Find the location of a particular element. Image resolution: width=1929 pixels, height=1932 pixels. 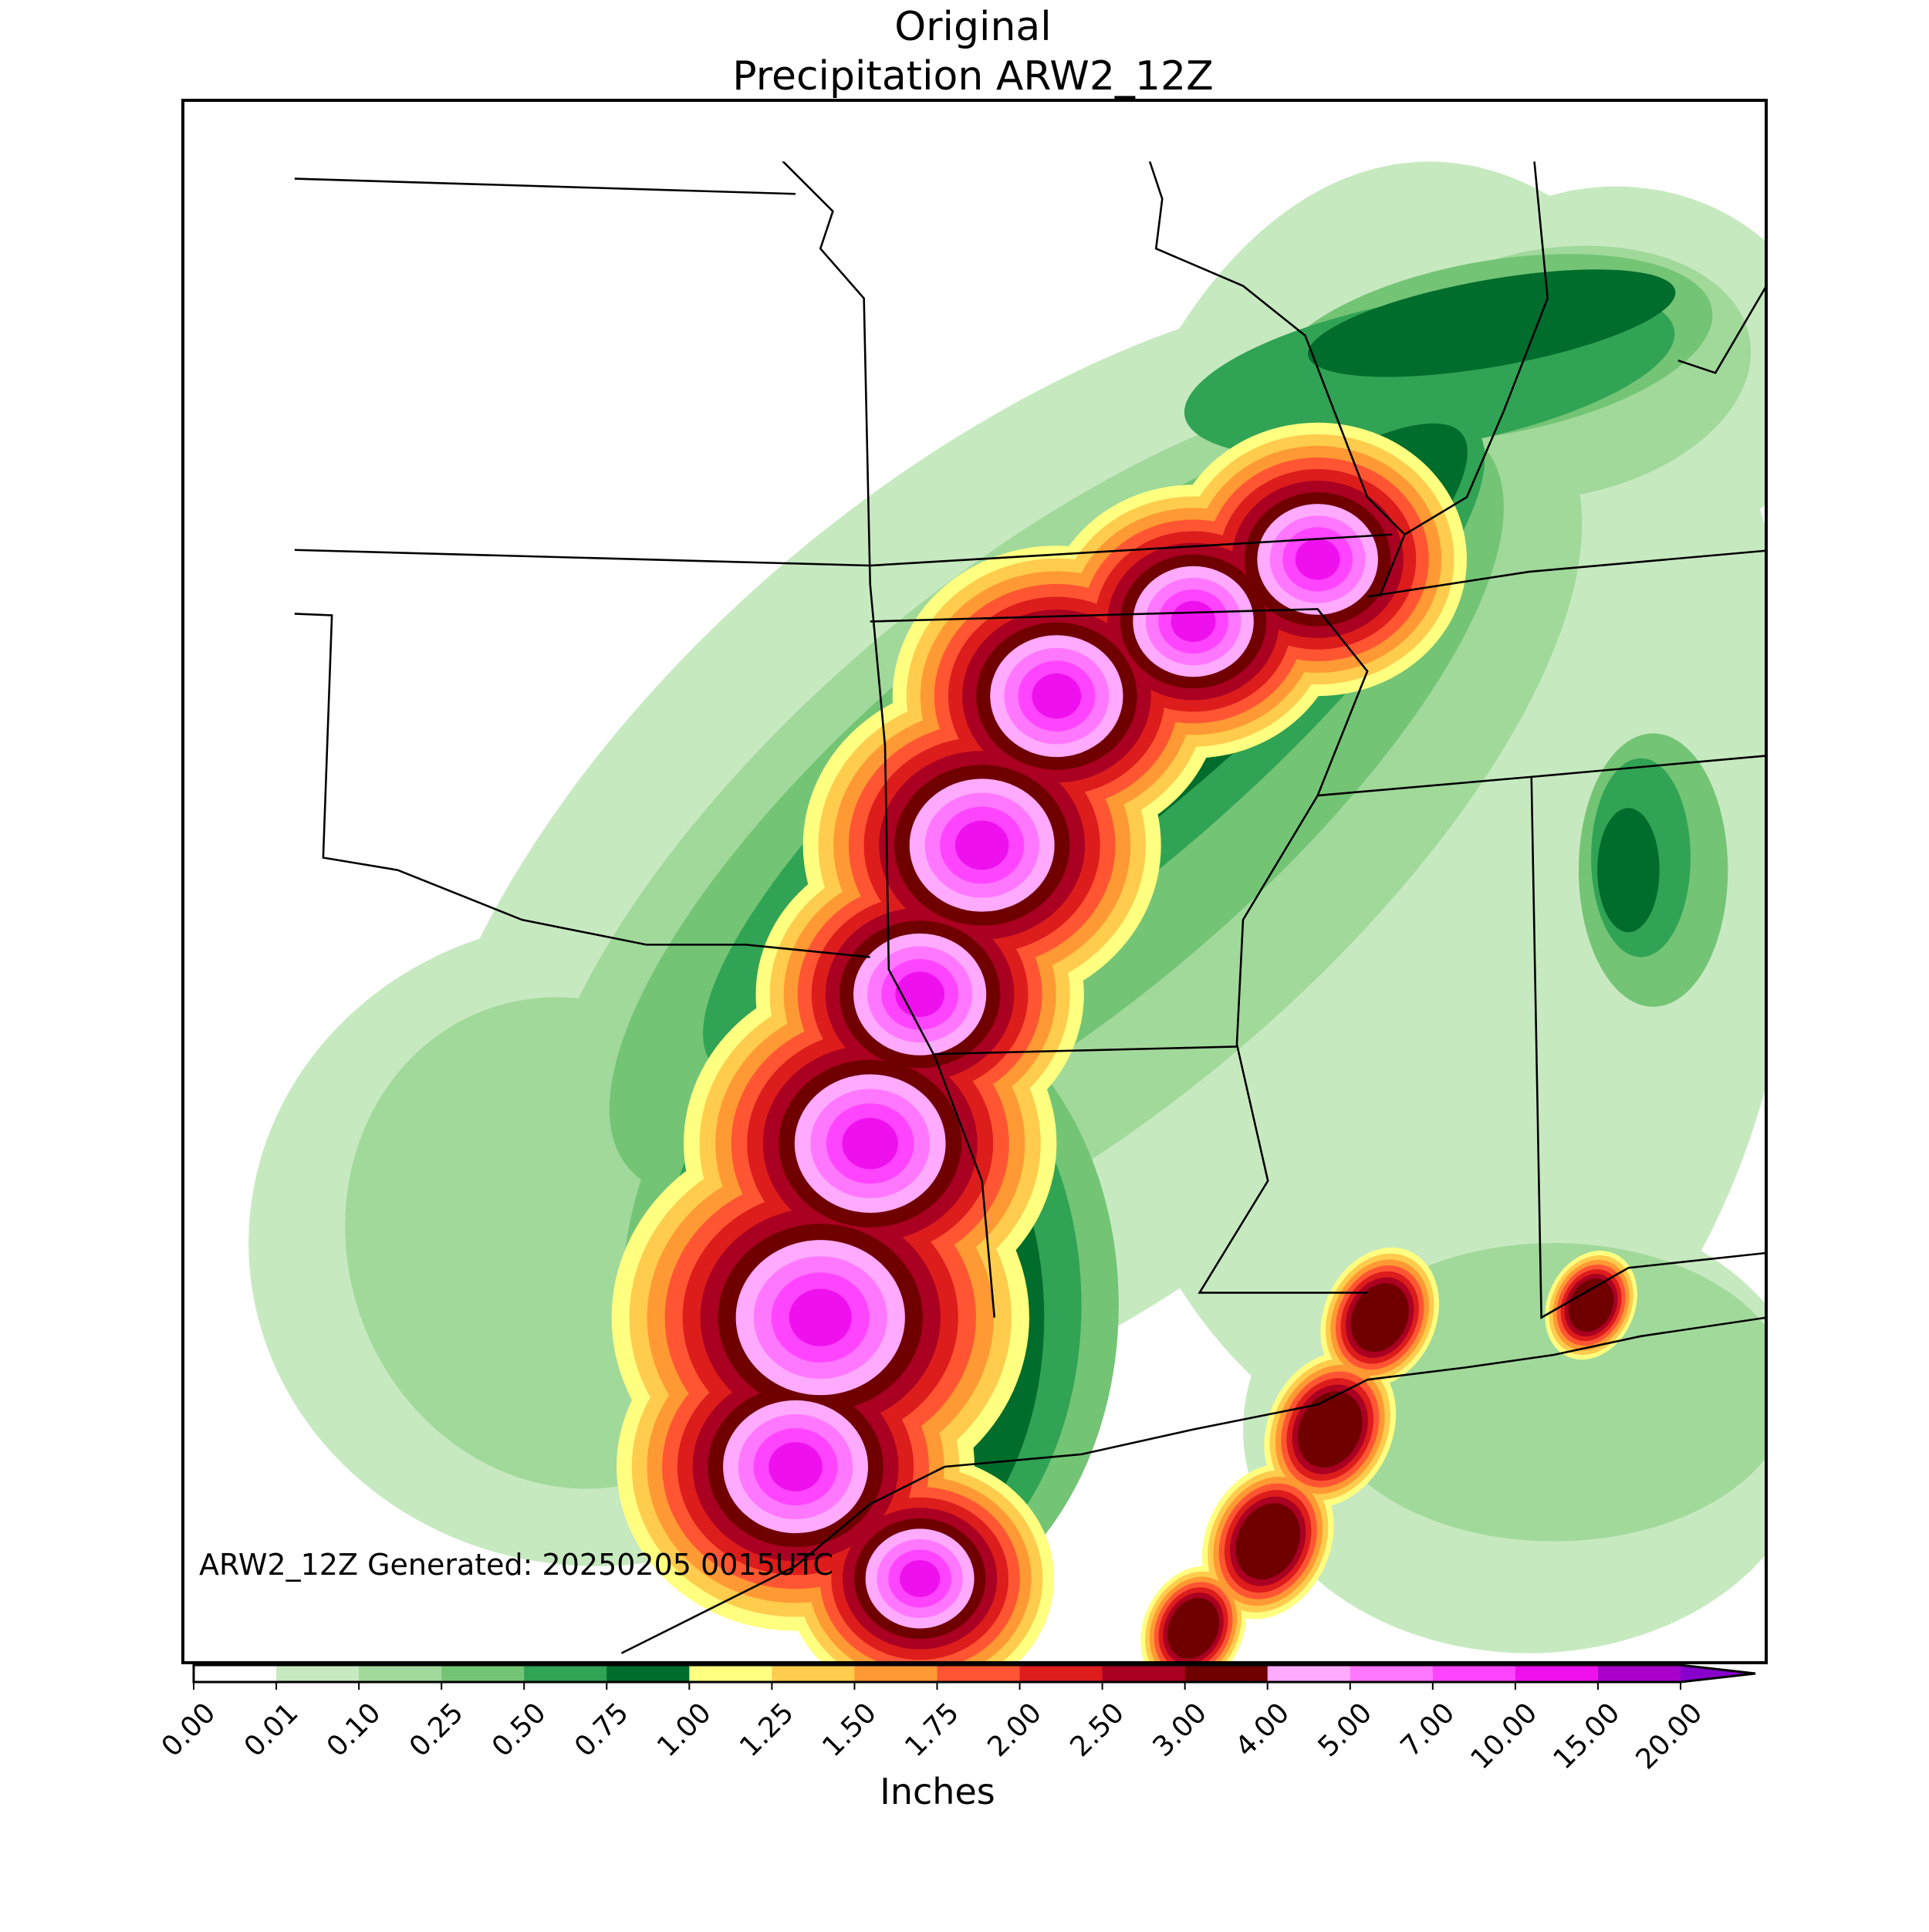

colorbar-label: Inches is located at coordinates (937, 1791).